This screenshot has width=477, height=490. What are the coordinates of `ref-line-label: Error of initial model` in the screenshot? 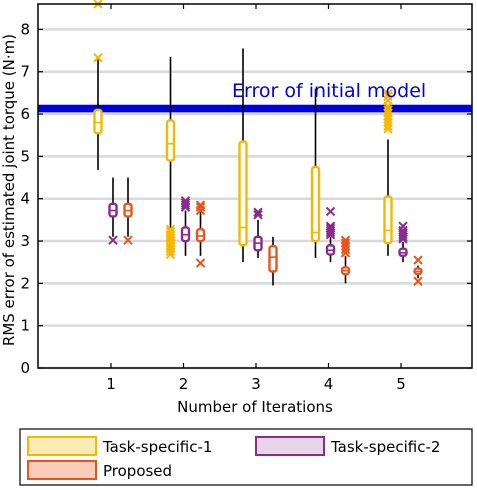 It's located at (329, 91).